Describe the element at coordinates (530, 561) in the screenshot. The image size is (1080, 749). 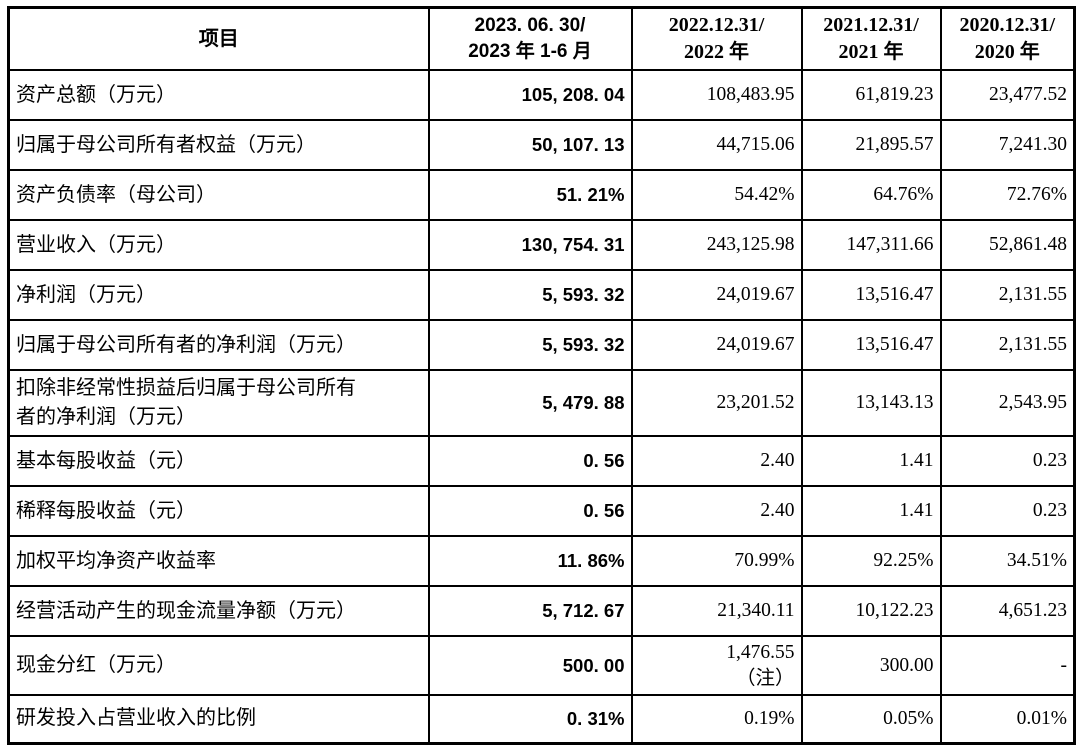
I see `value-cell: 11. 86%` at that location.